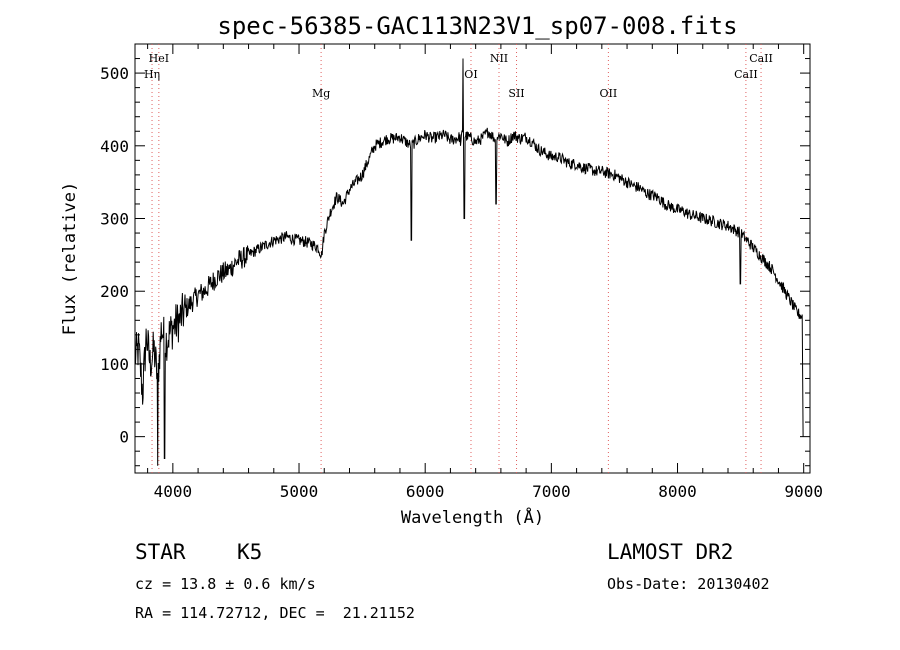 This screenshot has height=650, width=900. I want to click on object-class: STAR, so click(160, 552).